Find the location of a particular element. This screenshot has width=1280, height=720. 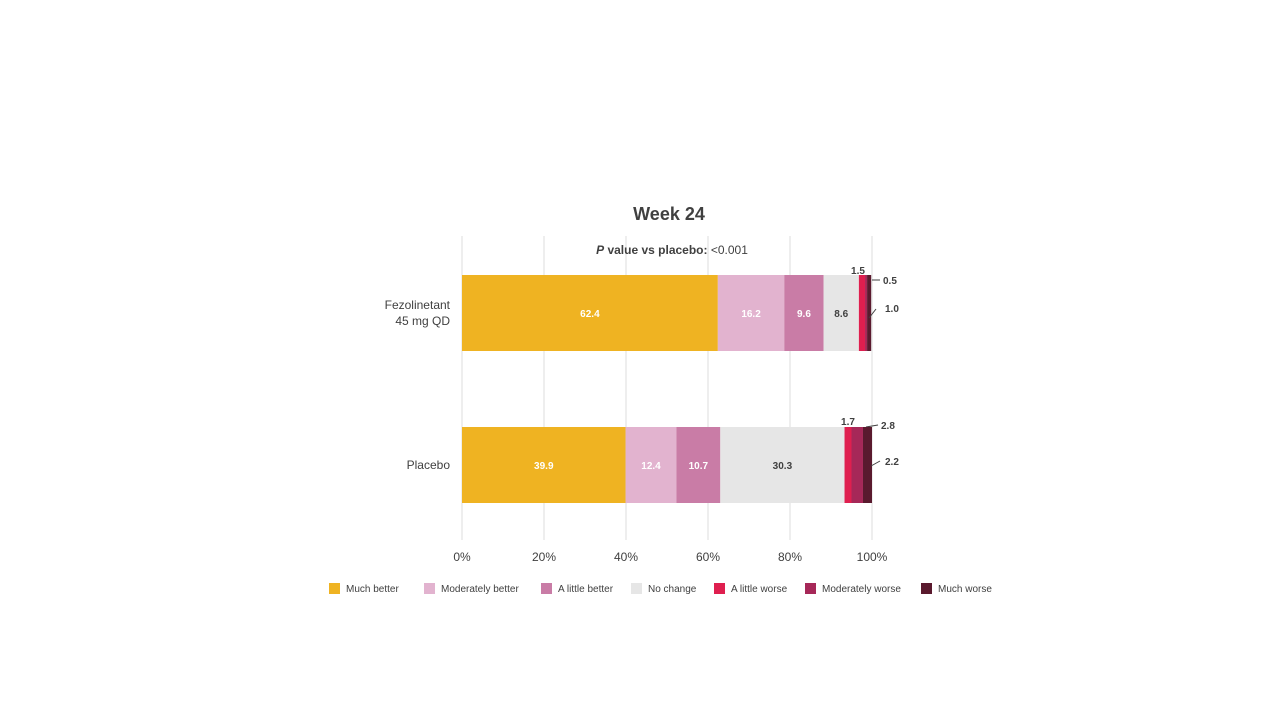

x-tick-label: 60% is located at coordinates (708, 557).